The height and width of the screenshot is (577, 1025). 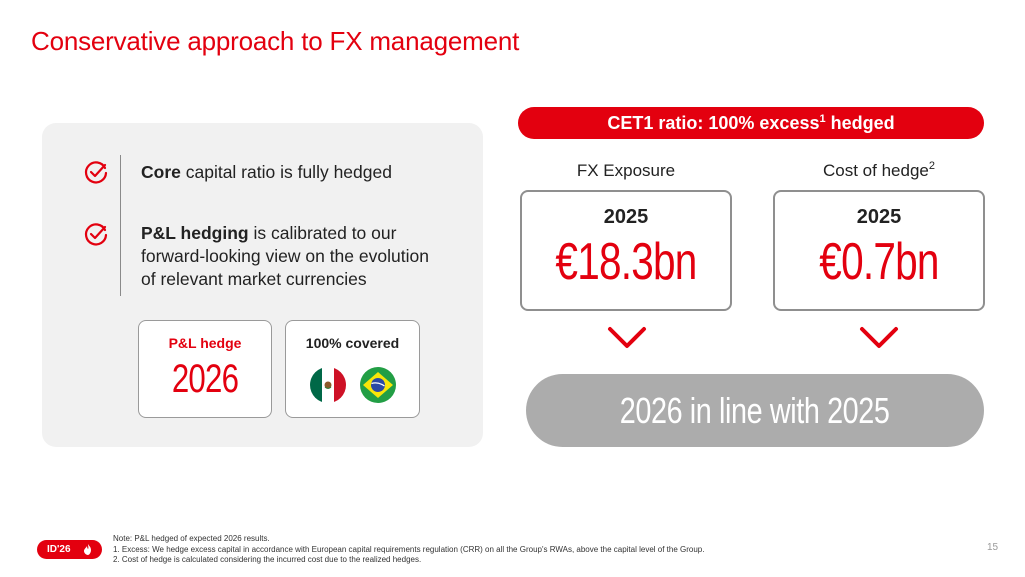 I want to click on column-header-text: FX Exposure, so click(x=626, y=170).